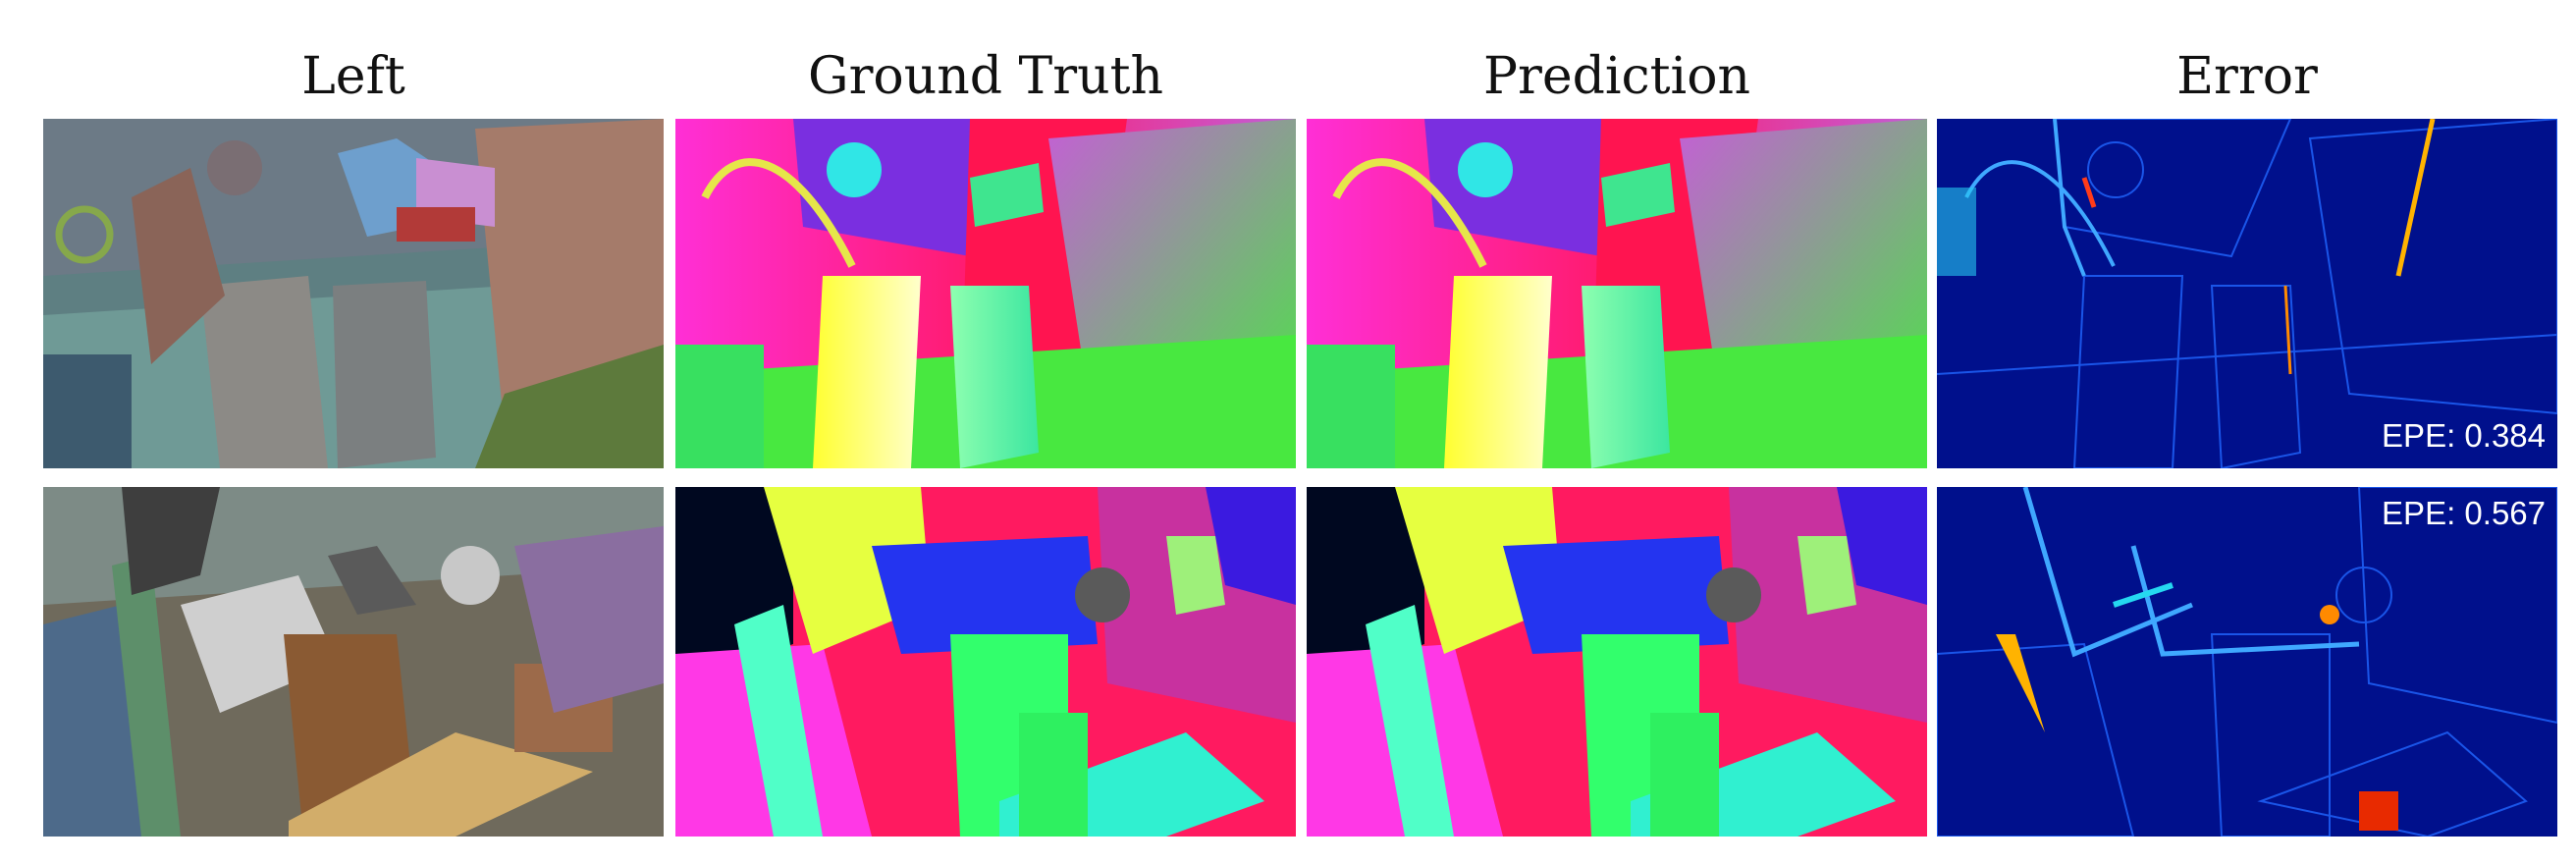 This screenshot has height=864, width=2576. What do you see at coordinates (2247, 662) in the screenshot?
I see `row2-error-map: EPE: 0.567` at bounding box center [2247, 662].